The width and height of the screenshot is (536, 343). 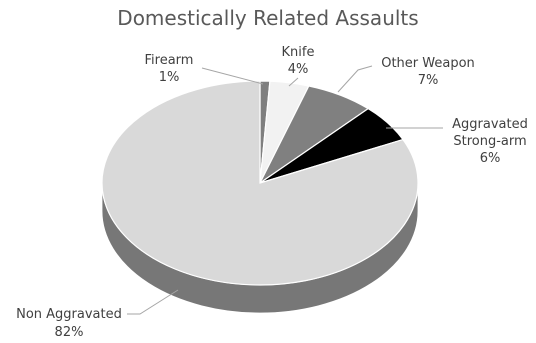 I want to click on leader-line-non-aggravated, so click(x=153, y=302).